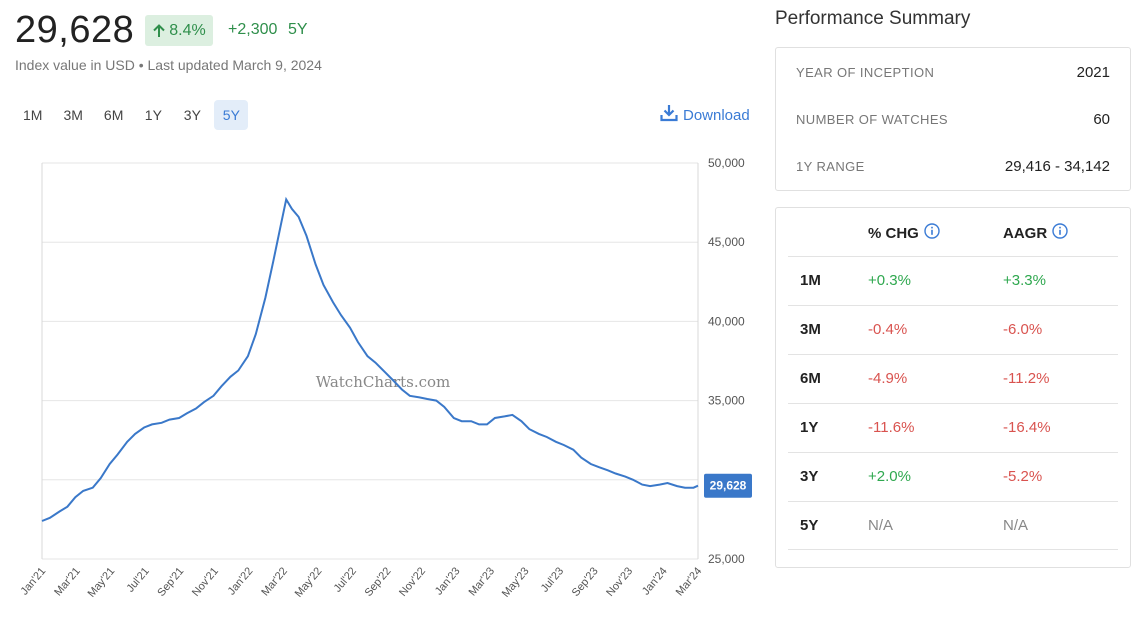  What do you see at coordinates (873, 18) in the screenshot?
I see `performance-summary-title: Performance Summary` at bounding box center [873, 18].